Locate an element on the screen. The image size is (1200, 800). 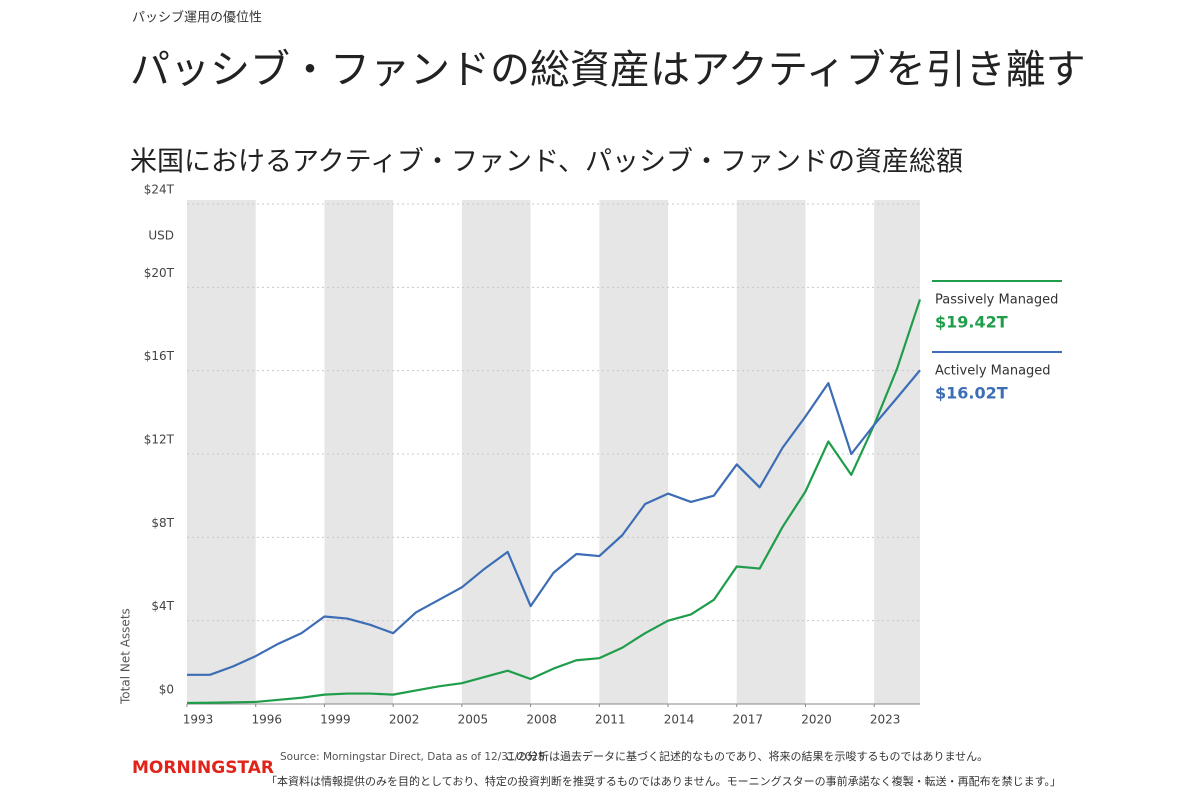
x-tick-label: 2011 is located at coordinates (610, 720).